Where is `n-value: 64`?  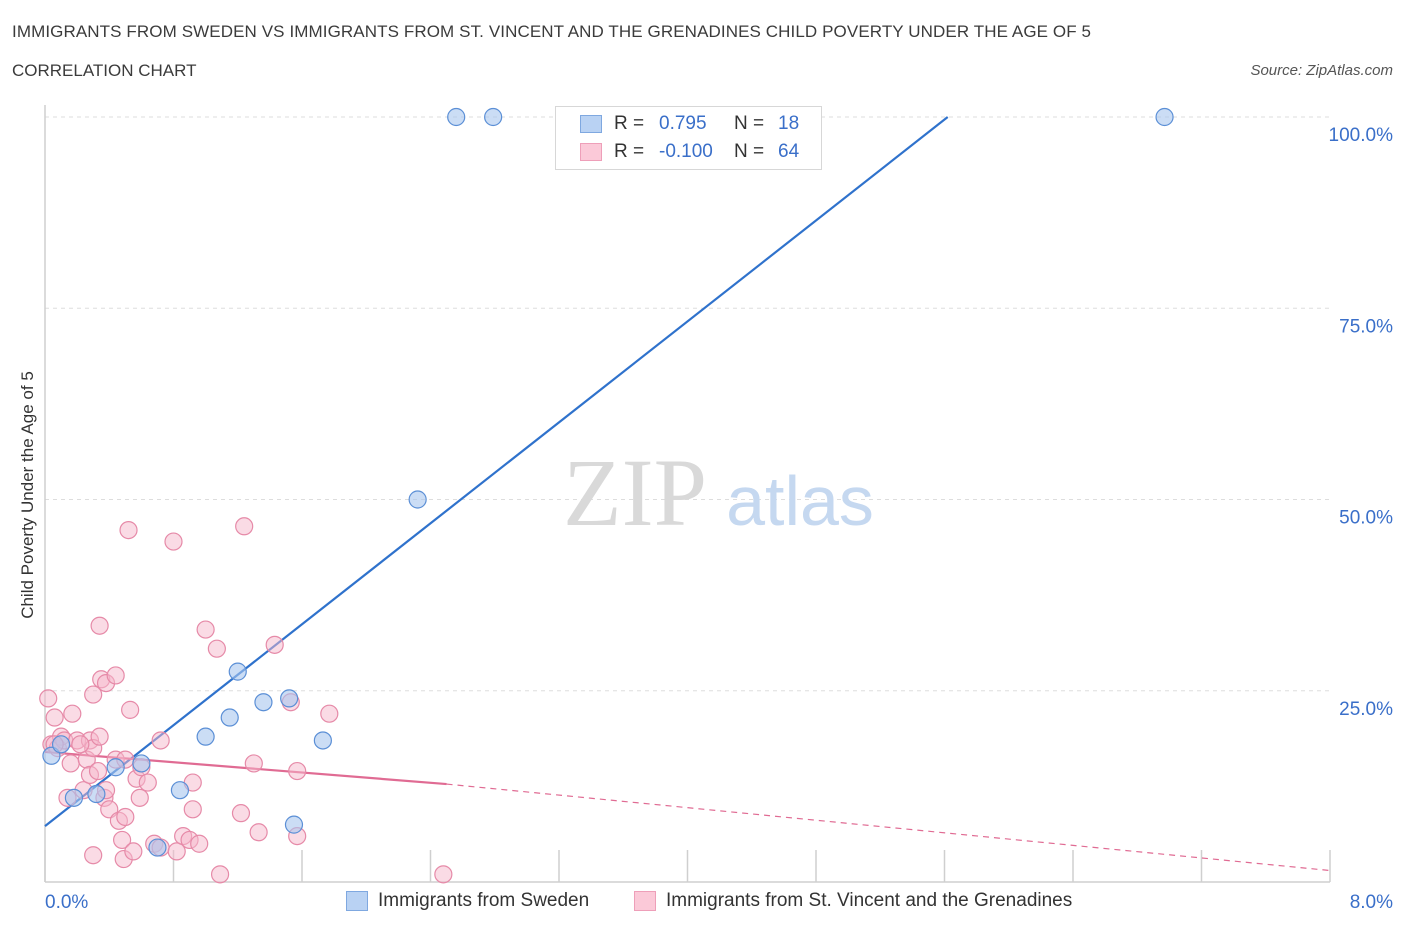 n-value: 64 is located at coordinates (789, 151).